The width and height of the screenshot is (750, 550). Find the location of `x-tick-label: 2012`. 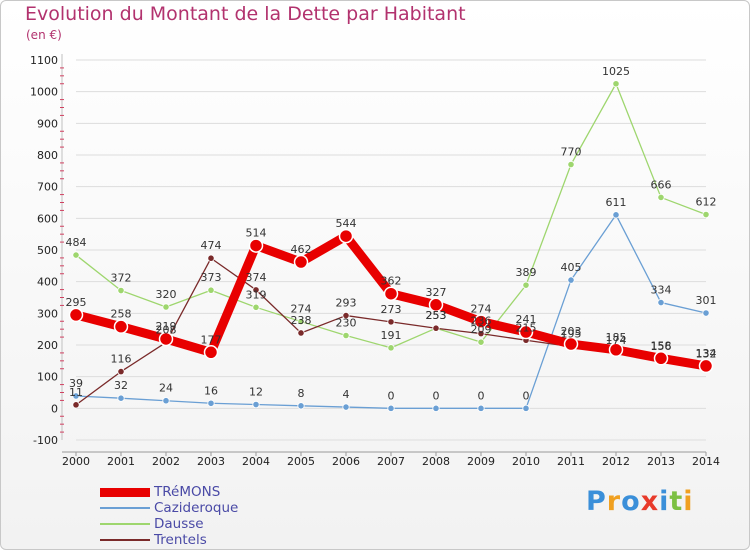

x-tick-label: 2012 is located at coordinates (616, 461).